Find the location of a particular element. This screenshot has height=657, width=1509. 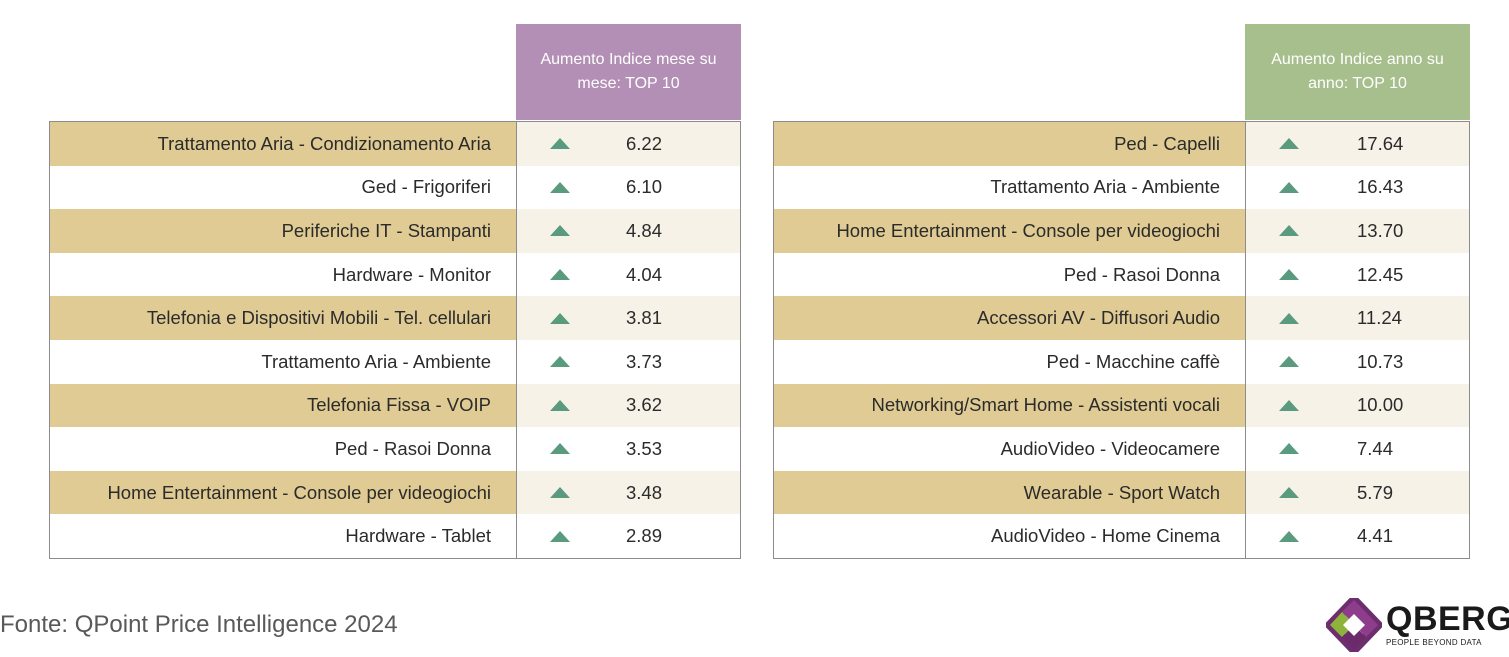

table-row: Ped - Macchine caffè 10.73 is located at coordinates (1121, 361).